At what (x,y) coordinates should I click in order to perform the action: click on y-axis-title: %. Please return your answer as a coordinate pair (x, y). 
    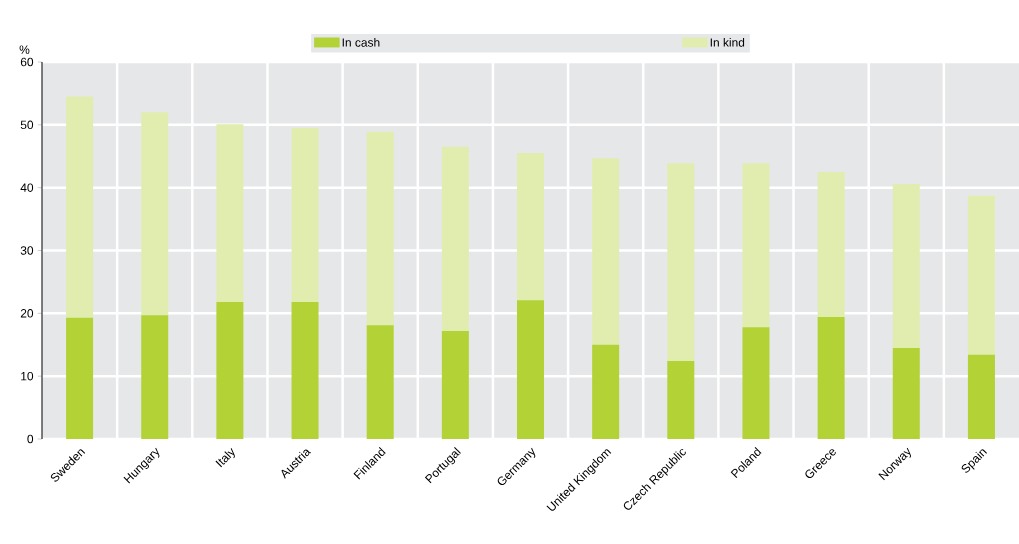
    Looking at the image, I should click on (24, 49).